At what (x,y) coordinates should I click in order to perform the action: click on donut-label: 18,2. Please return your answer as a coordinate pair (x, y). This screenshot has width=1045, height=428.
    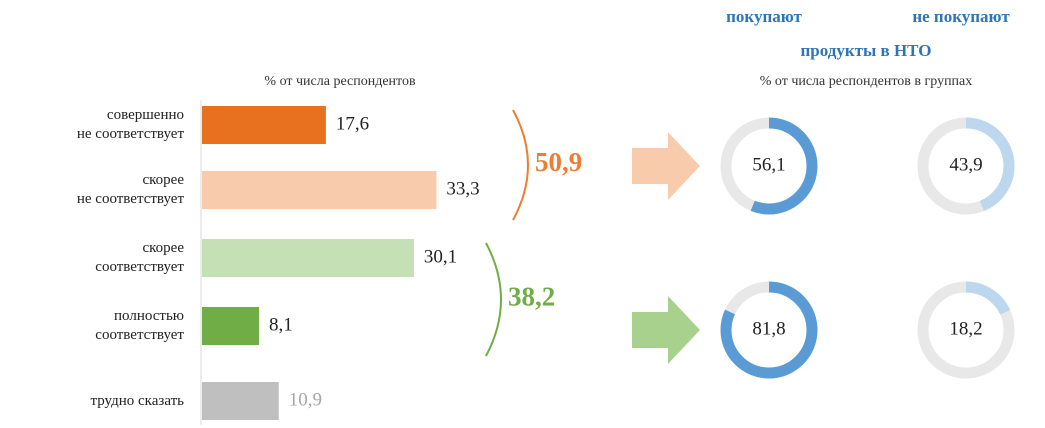
    Looking at the image, I should click on (965, 328).